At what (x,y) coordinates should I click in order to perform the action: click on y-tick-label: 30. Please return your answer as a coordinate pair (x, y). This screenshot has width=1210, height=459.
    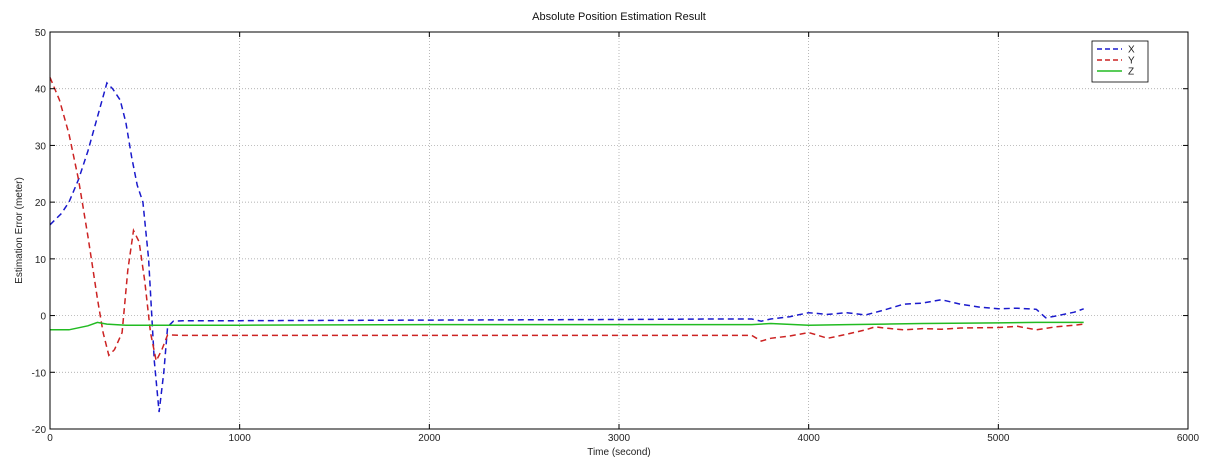
    Looking at the image, I should click on (41, 146).